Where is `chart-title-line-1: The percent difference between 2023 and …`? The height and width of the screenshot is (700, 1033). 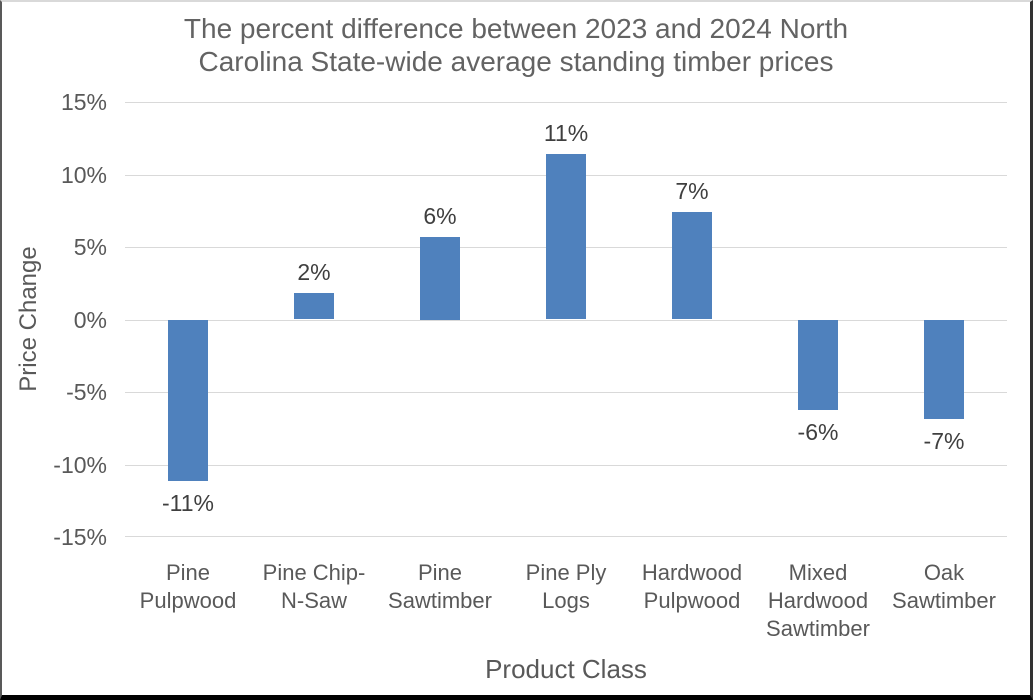 chart-title-line-1: The percent difference between 2023 and … is located at coordinates (516, 28).